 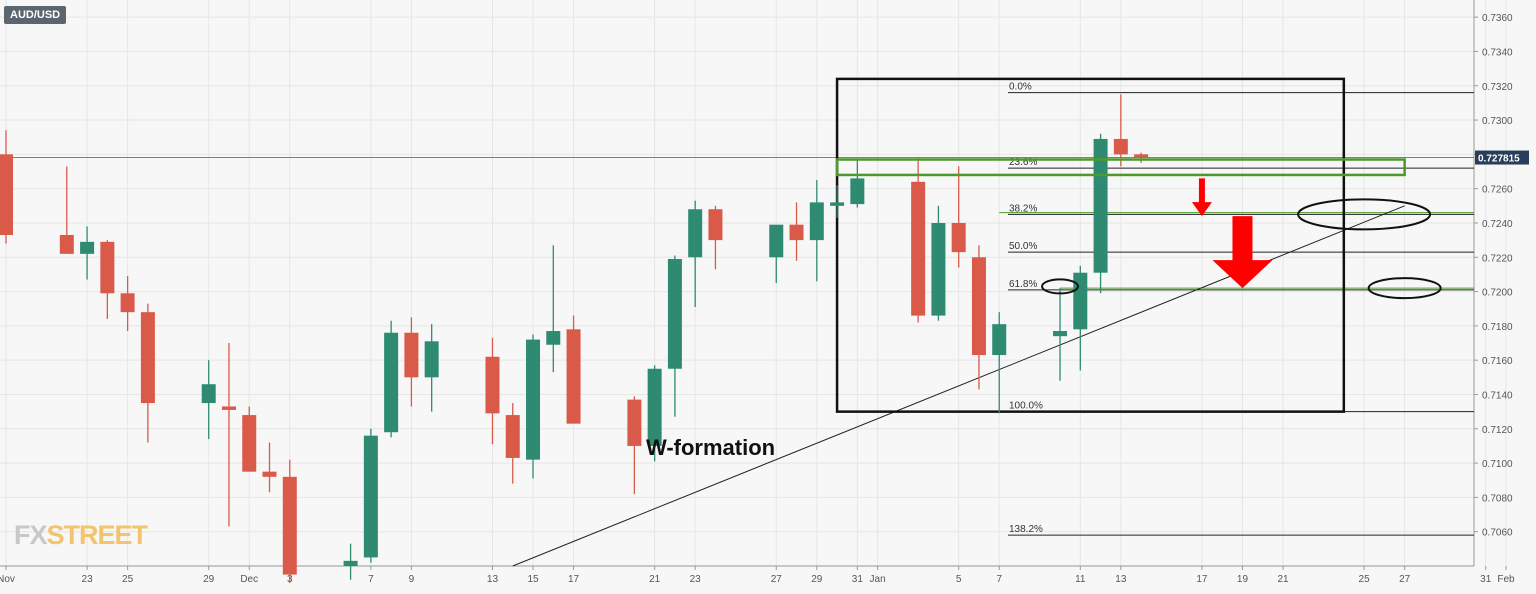 What do you see at coordinates (1497, 395) in the screenshot?
I see `y-tick-label: 0.7140` at bounding box center [1497, 395].